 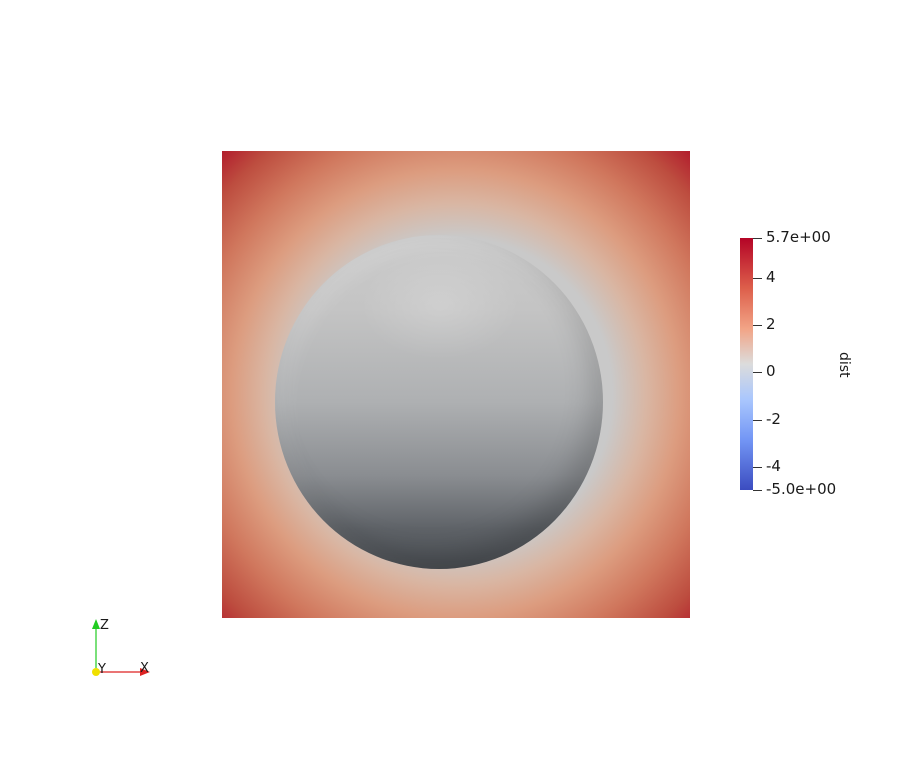 What do you see at coordinates (104, 625) in the screenshot?
I see `axis-z-label: Z` at bounding box center [104, 625].